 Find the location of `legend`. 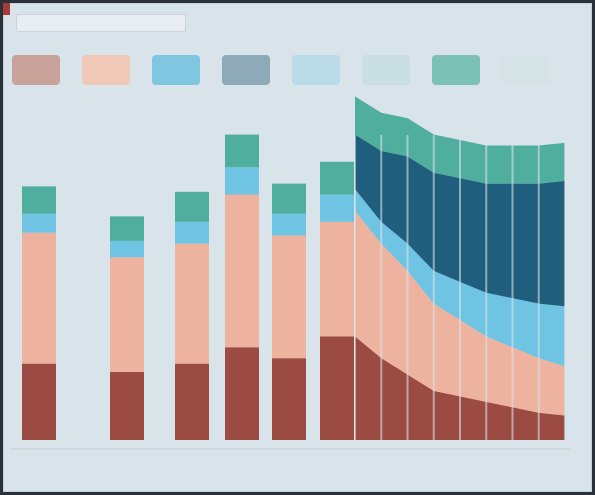

legend is located at coordinates (297, 70).